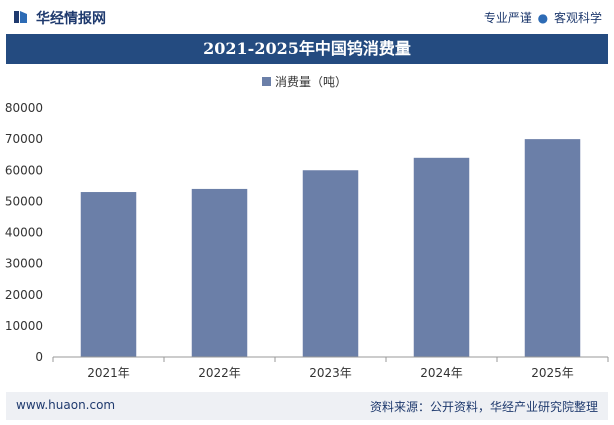 This screenshot has width=614, height=425. What do you see at coordinates (108, 373) in the screenshot?
I see `x-tick-label: 2021年` at bounding box center [108, 373].